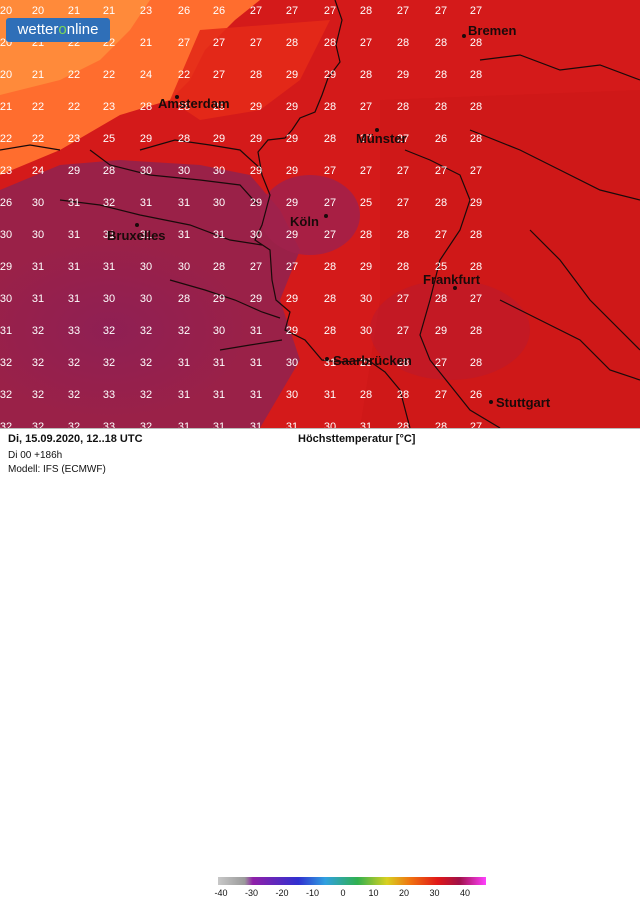 This screenshot has width=640, height=898. Describe the element at coordinates (452, 279) in the screenshot. I see `city-label: Frankfurt` at that location.